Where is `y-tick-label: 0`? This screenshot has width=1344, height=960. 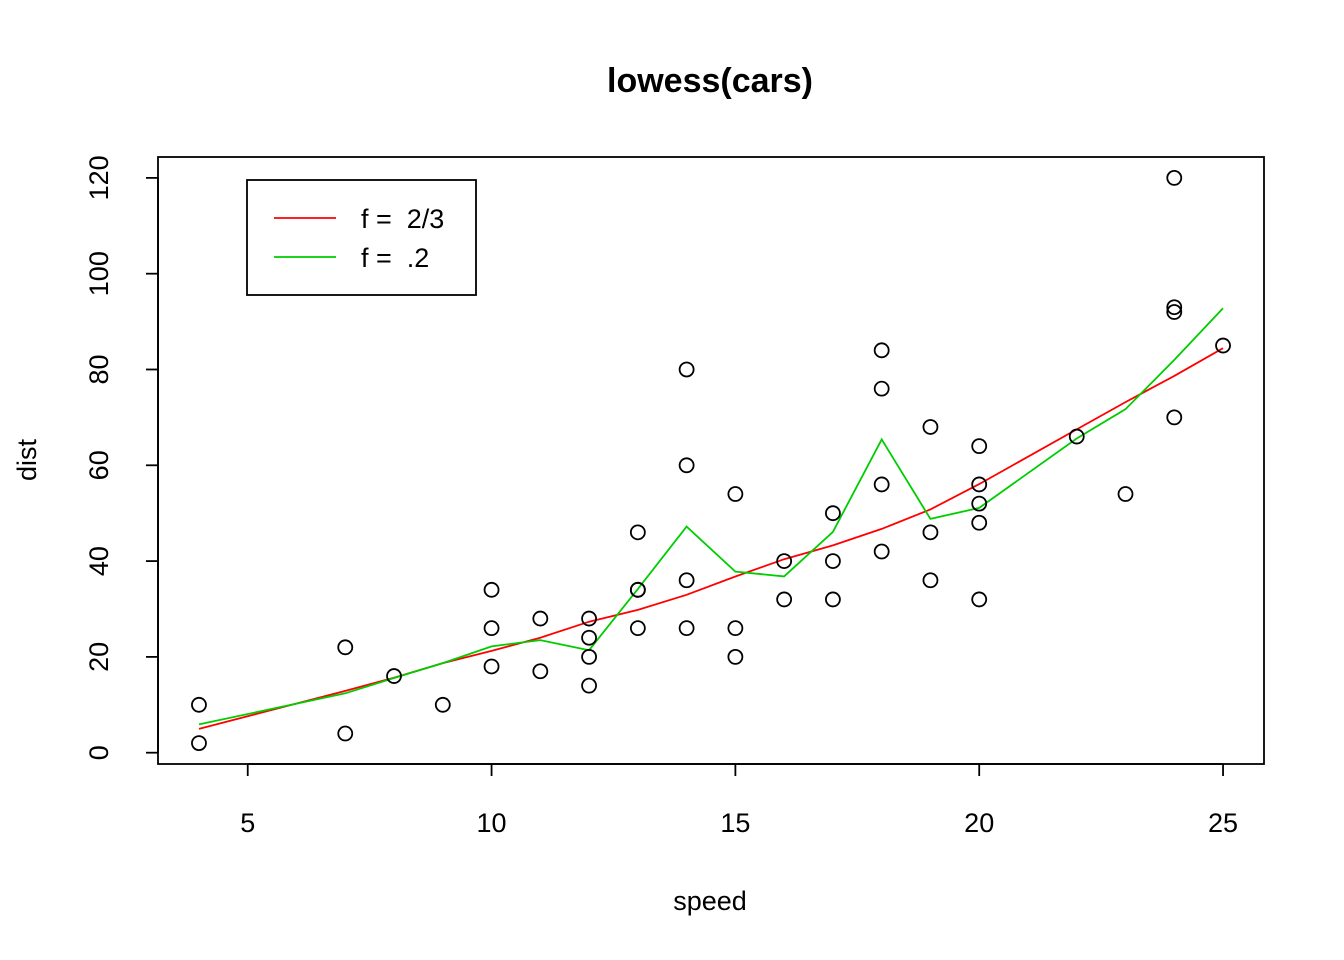 y-tick-label: 0 is located at coordinates (99, 752).